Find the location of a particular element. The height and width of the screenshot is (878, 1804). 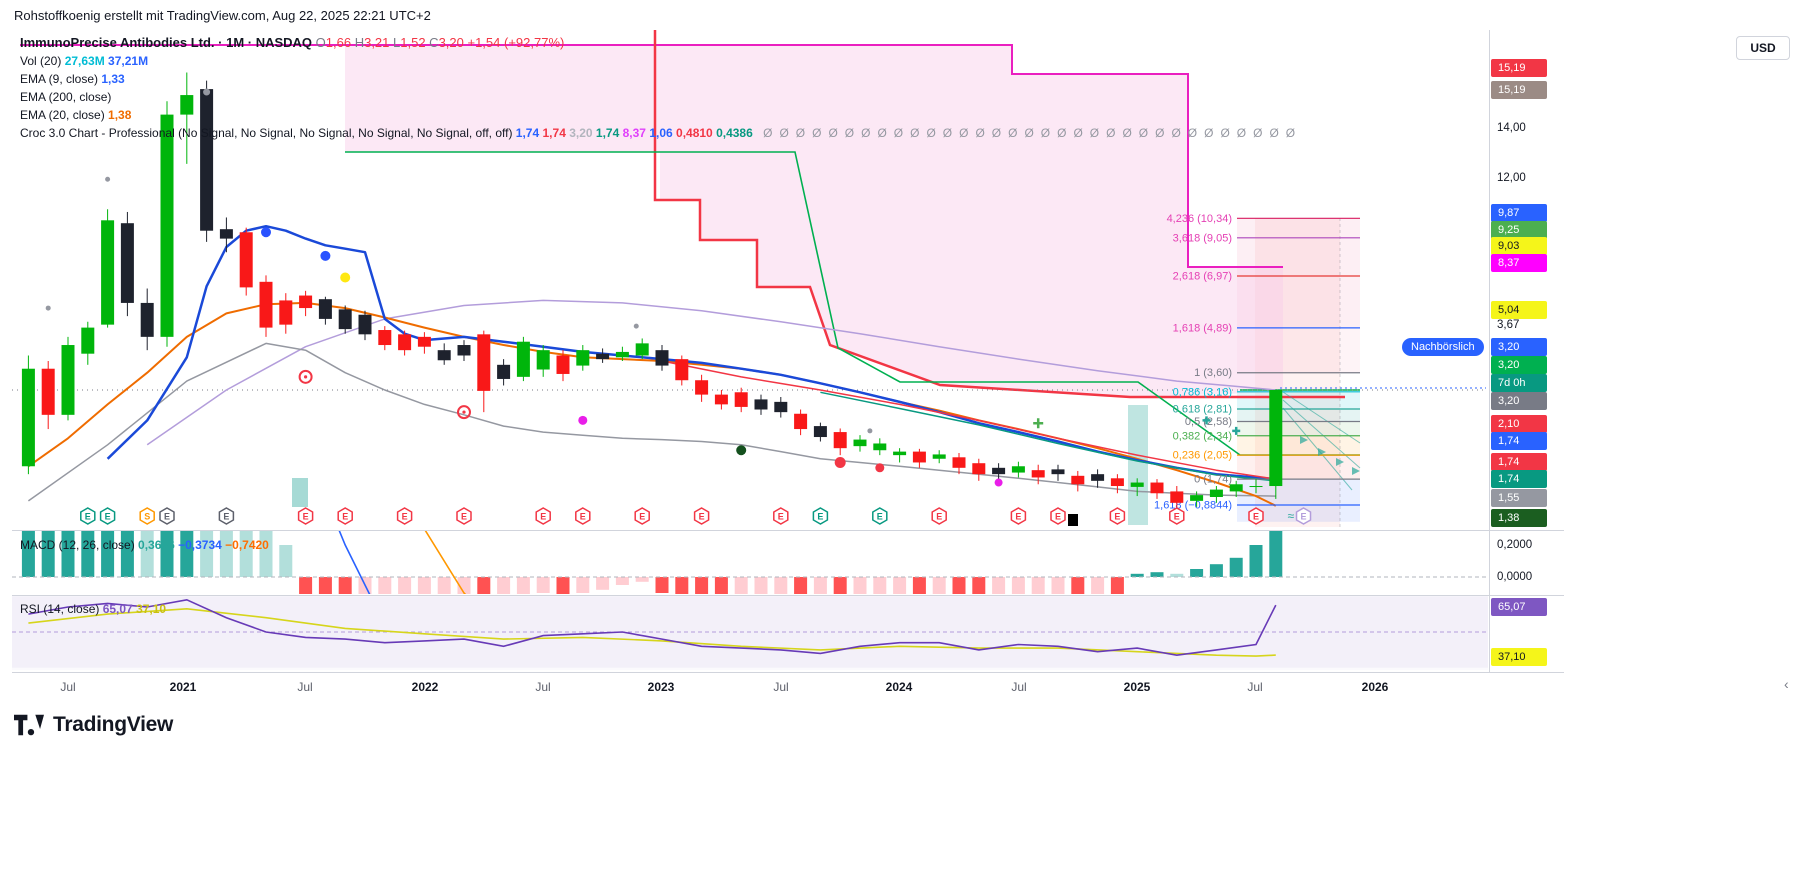

legend-text: O is located at coordinates (319, 42).